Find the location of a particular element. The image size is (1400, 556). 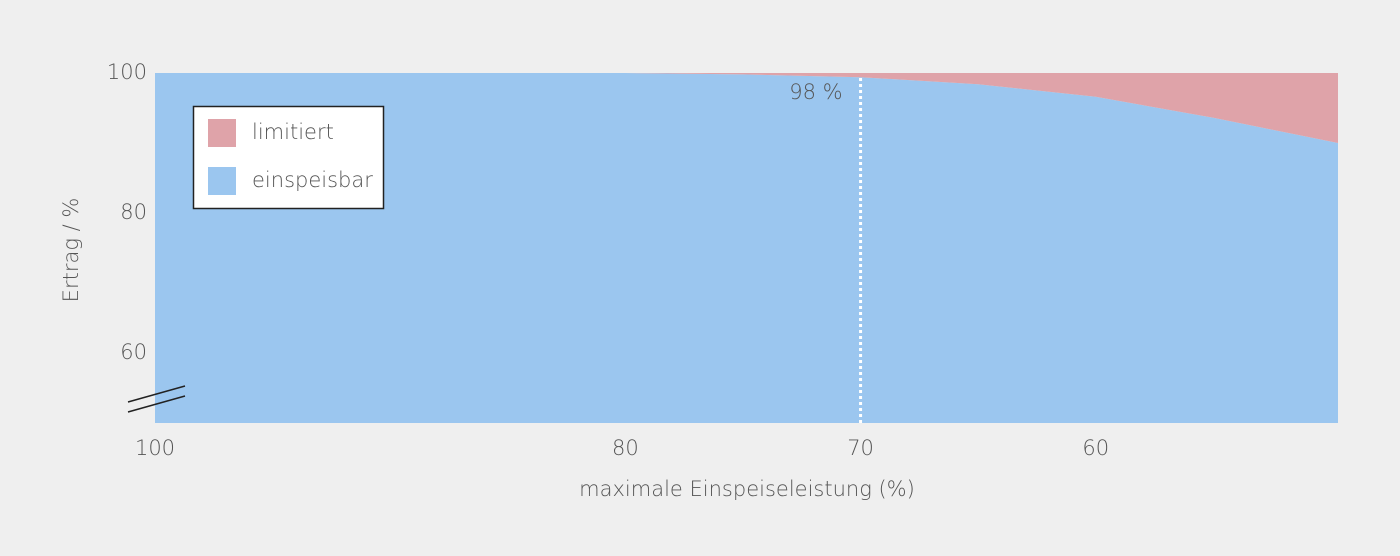

legend-label: limitiert is located at coordinates (293, 132).